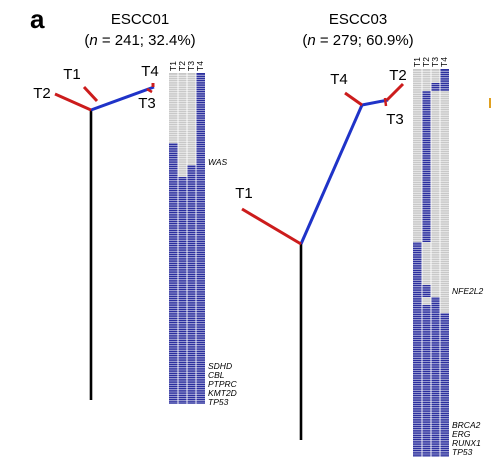 The height and width of the screenshot is (470, 492). I want to click on tree-escc03-branch-t4, so click(353, 99).